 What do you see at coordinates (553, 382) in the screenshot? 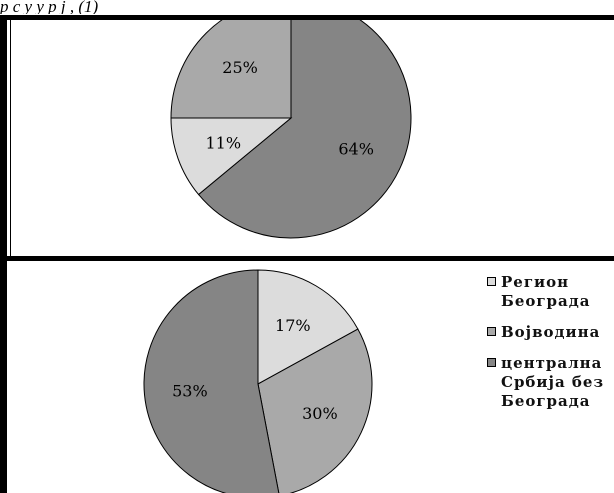
I see `legend-label-central-serbia: централна Србија без Београда` at bounding box center [553, 382].